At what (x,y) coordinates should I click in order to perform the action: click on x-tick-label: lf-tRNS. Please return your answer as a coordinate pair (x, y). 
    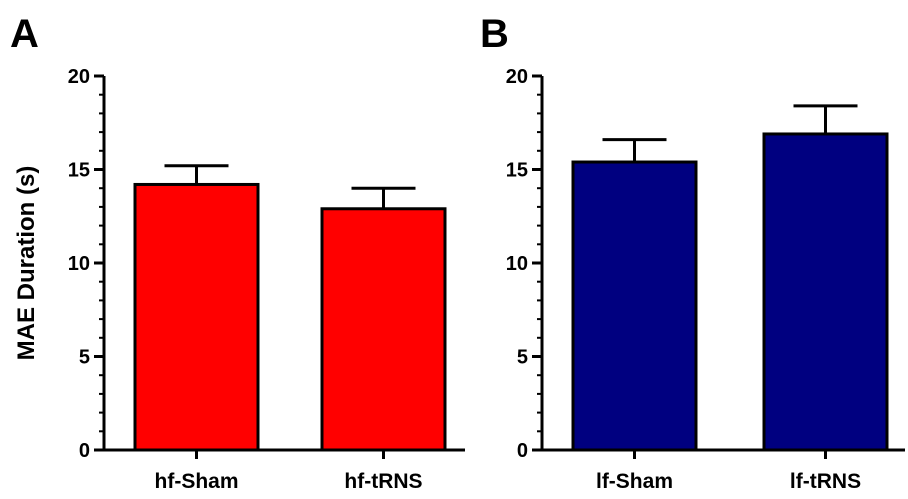
    Looking at the image, I should click on (825, 481).